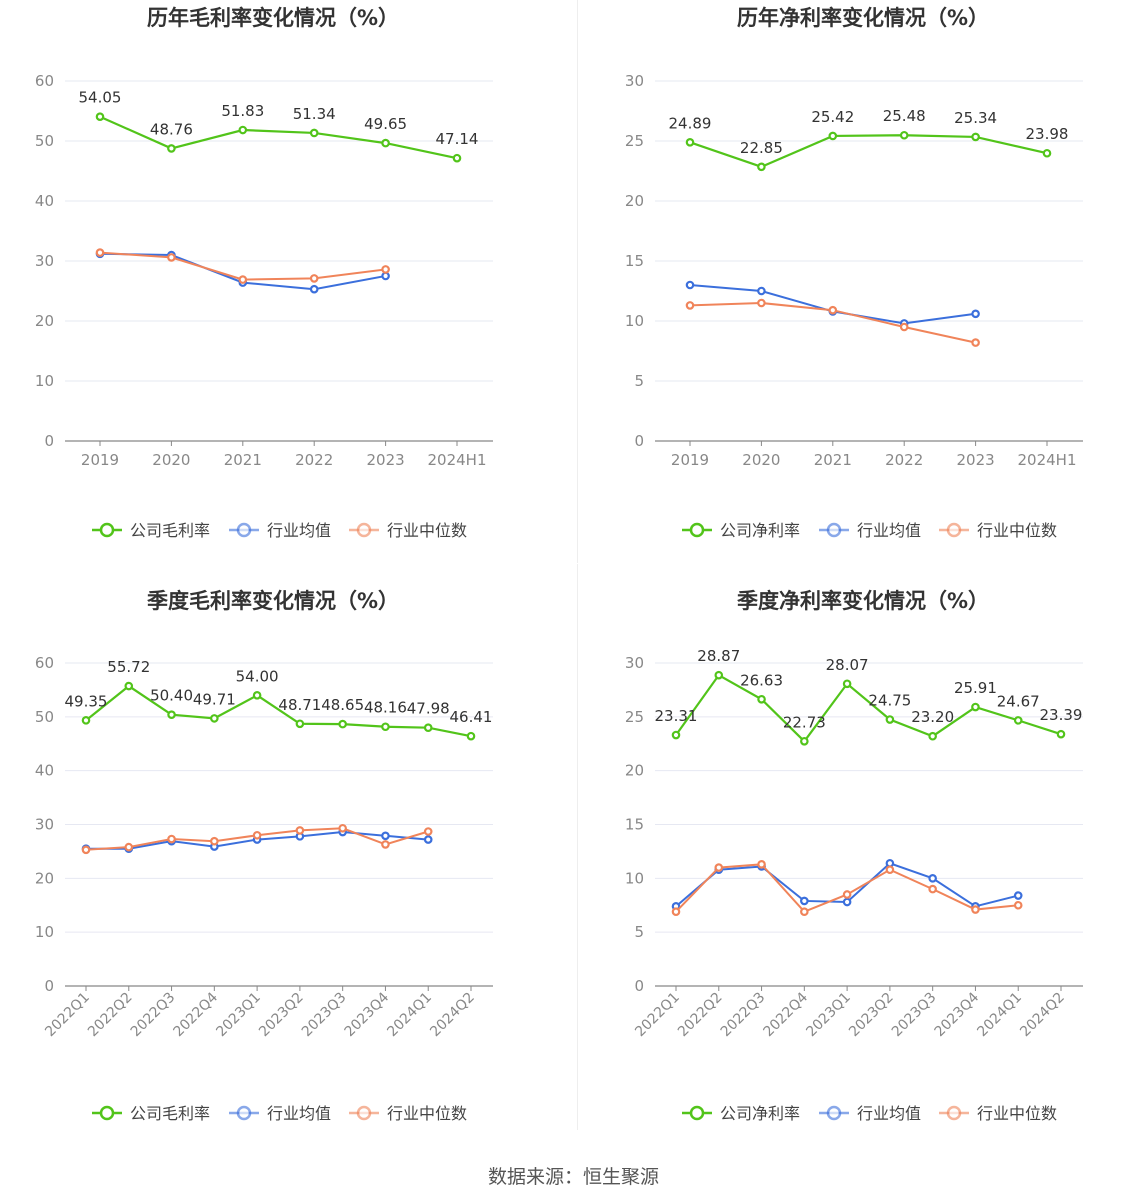  Describe the element at coordinates (760, 530) in the screenshot. I see `legend-label: 公司净利率` at that location.